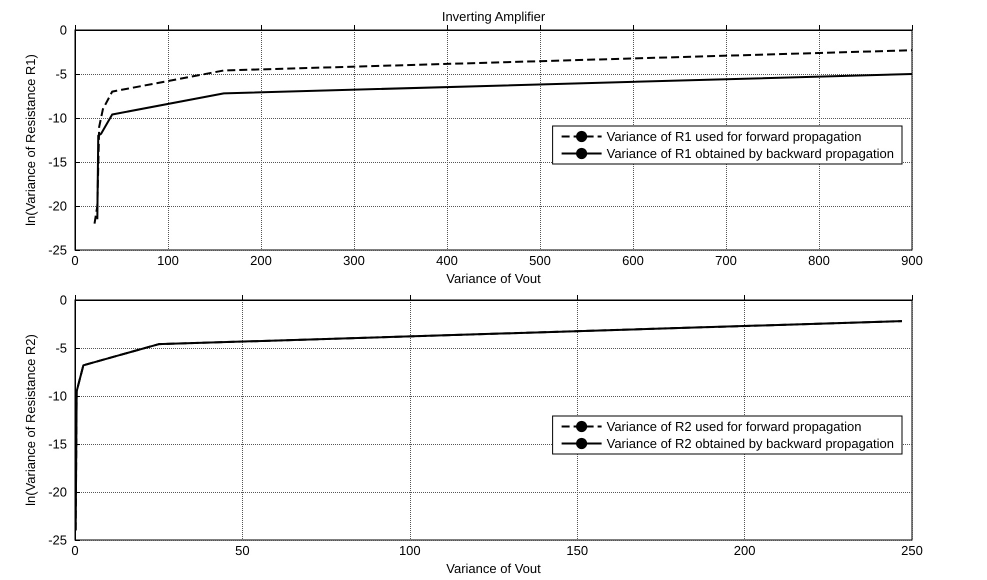 The width and height of the screenshot is (987, 580). I want to click on x-tick-label: 50, so click(242, 550).